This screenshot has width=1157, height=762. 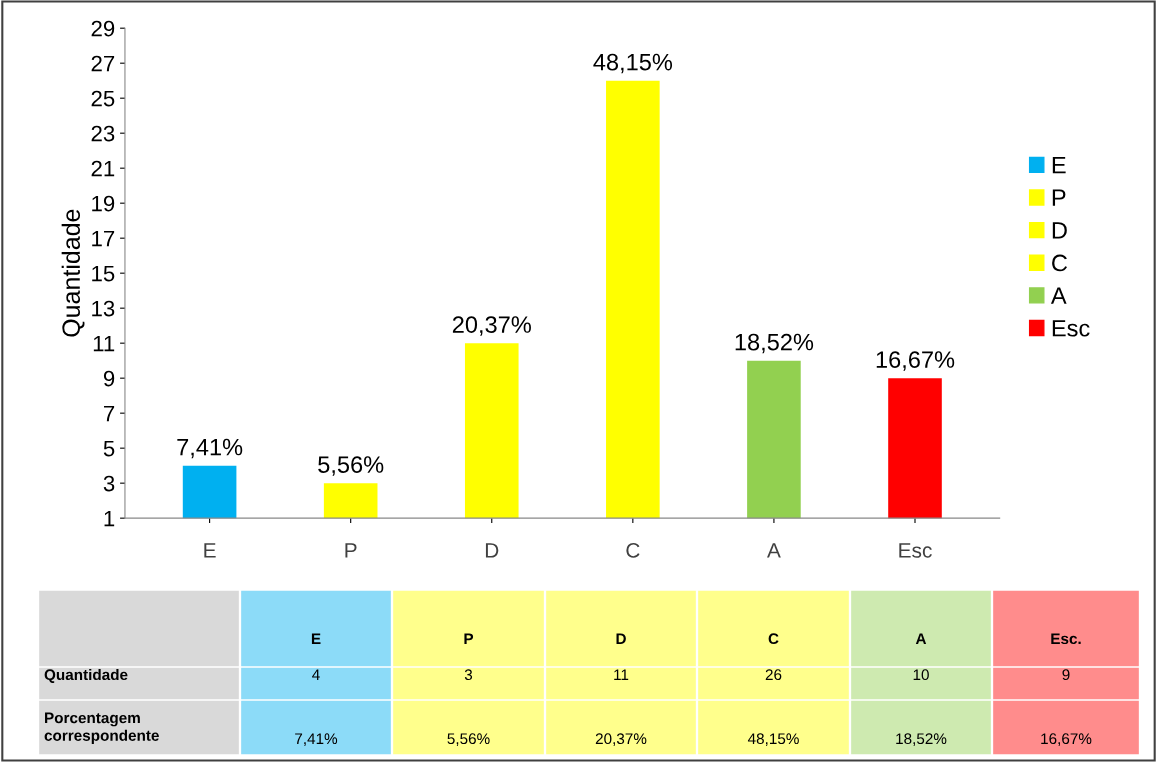 What do you see at coordinates (469, 638) in the screenshot?
I see `text: P` at bounding box center [469, 638].